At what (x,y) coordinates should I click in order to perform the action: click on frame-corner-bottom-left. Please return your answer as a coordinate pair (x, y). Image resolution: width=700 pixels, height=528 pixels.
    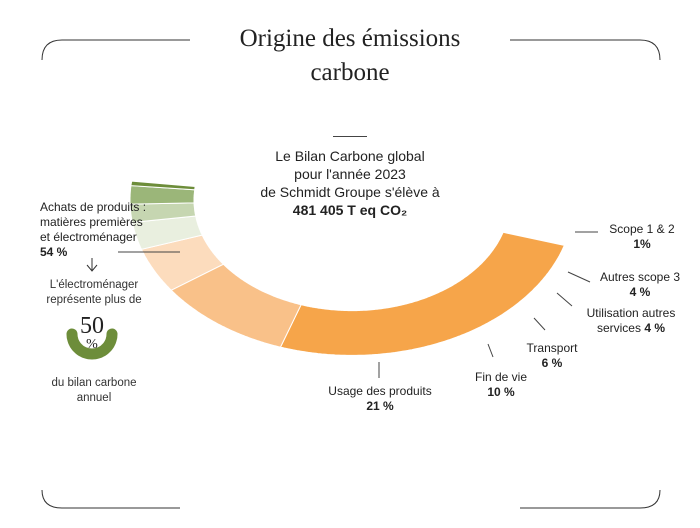
    Looking at the image, I should click on (110, 499).